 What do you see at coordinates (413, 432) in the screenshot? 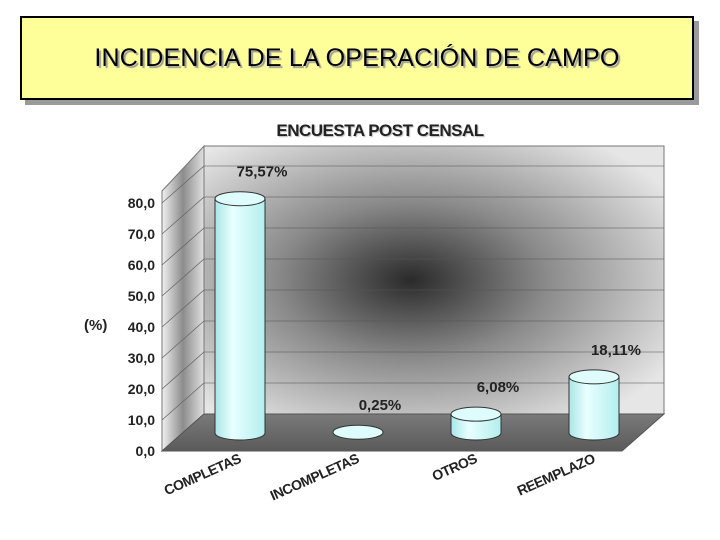
I see `floor` at bounding box center [413, 432].